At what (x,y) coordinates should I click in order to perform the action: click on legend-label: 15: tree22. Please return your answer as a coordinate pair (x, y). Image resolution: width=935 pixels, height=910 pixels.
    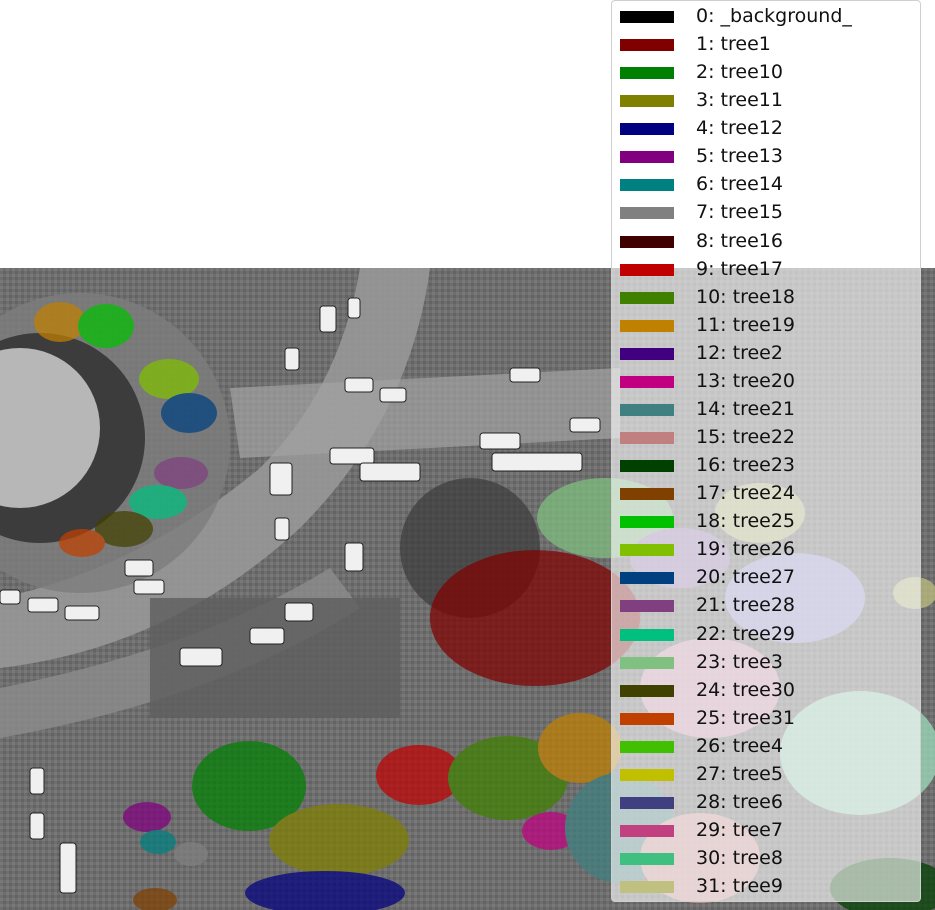
    Looking at the image, I should click on (746, 437).